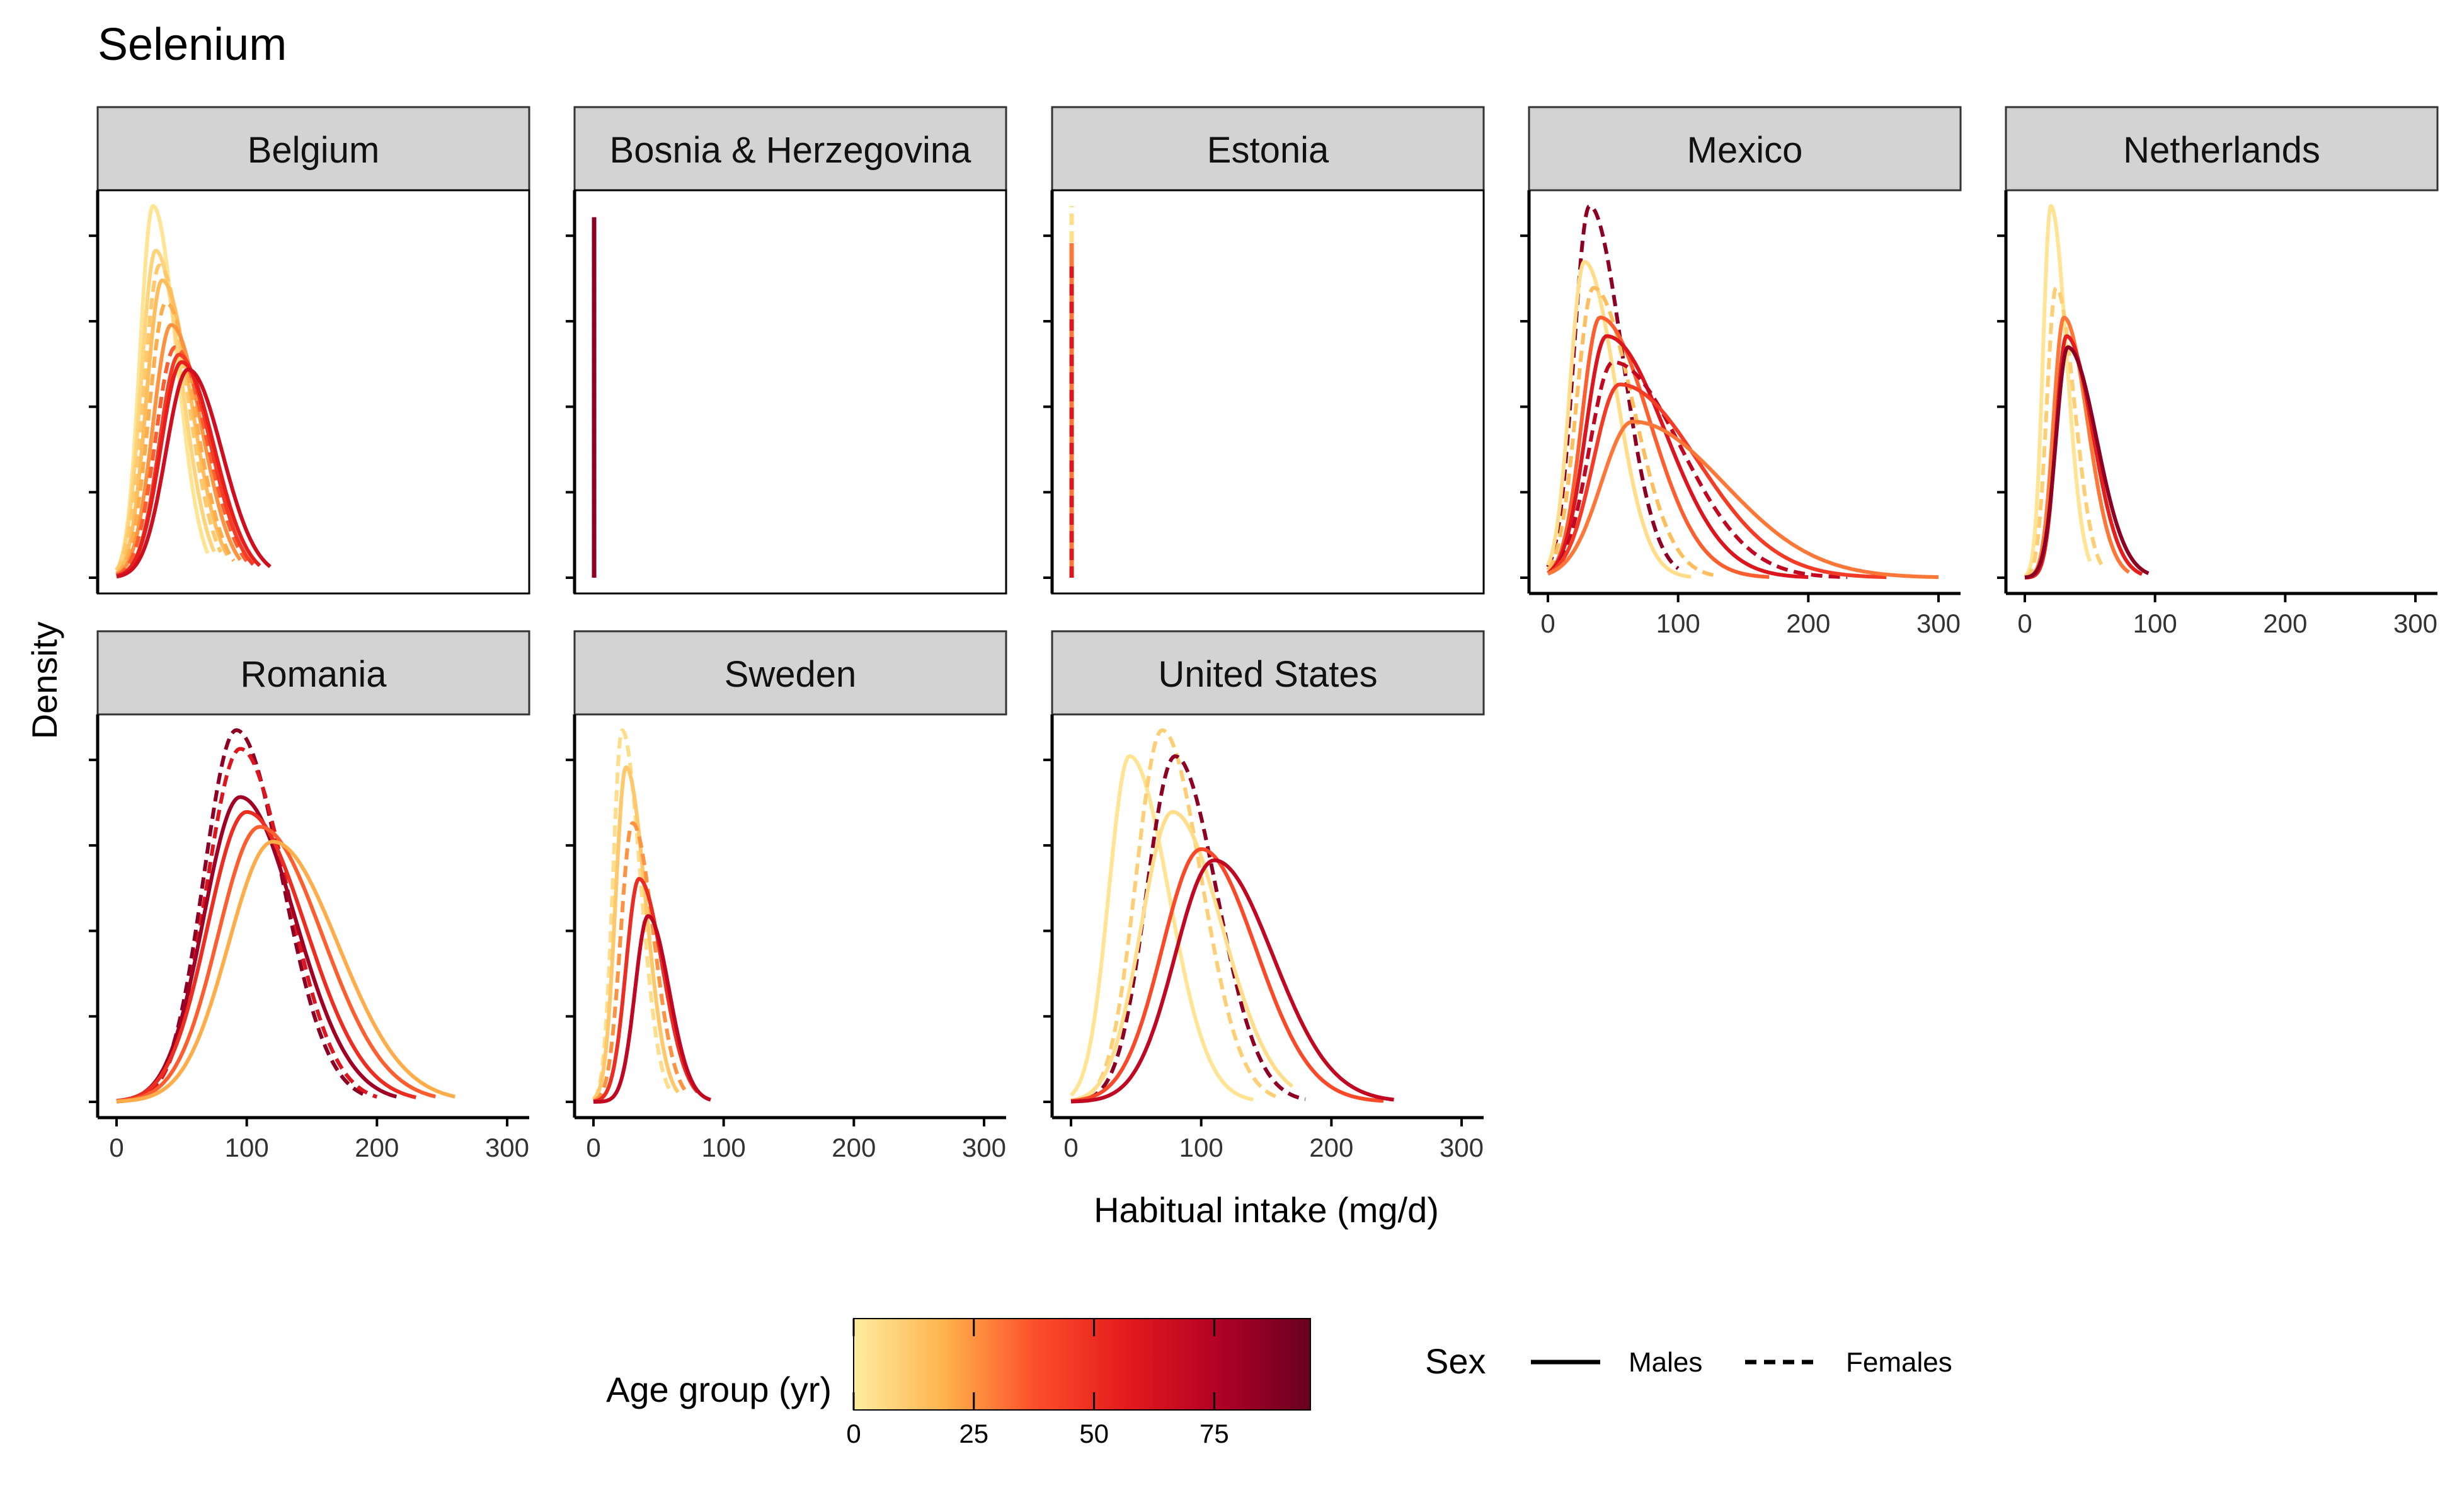  What do you see at coordinates (973, 1433) in the screenshot?
I see `color-bar-tick-label: 25` at bounding box center [973, 1433].